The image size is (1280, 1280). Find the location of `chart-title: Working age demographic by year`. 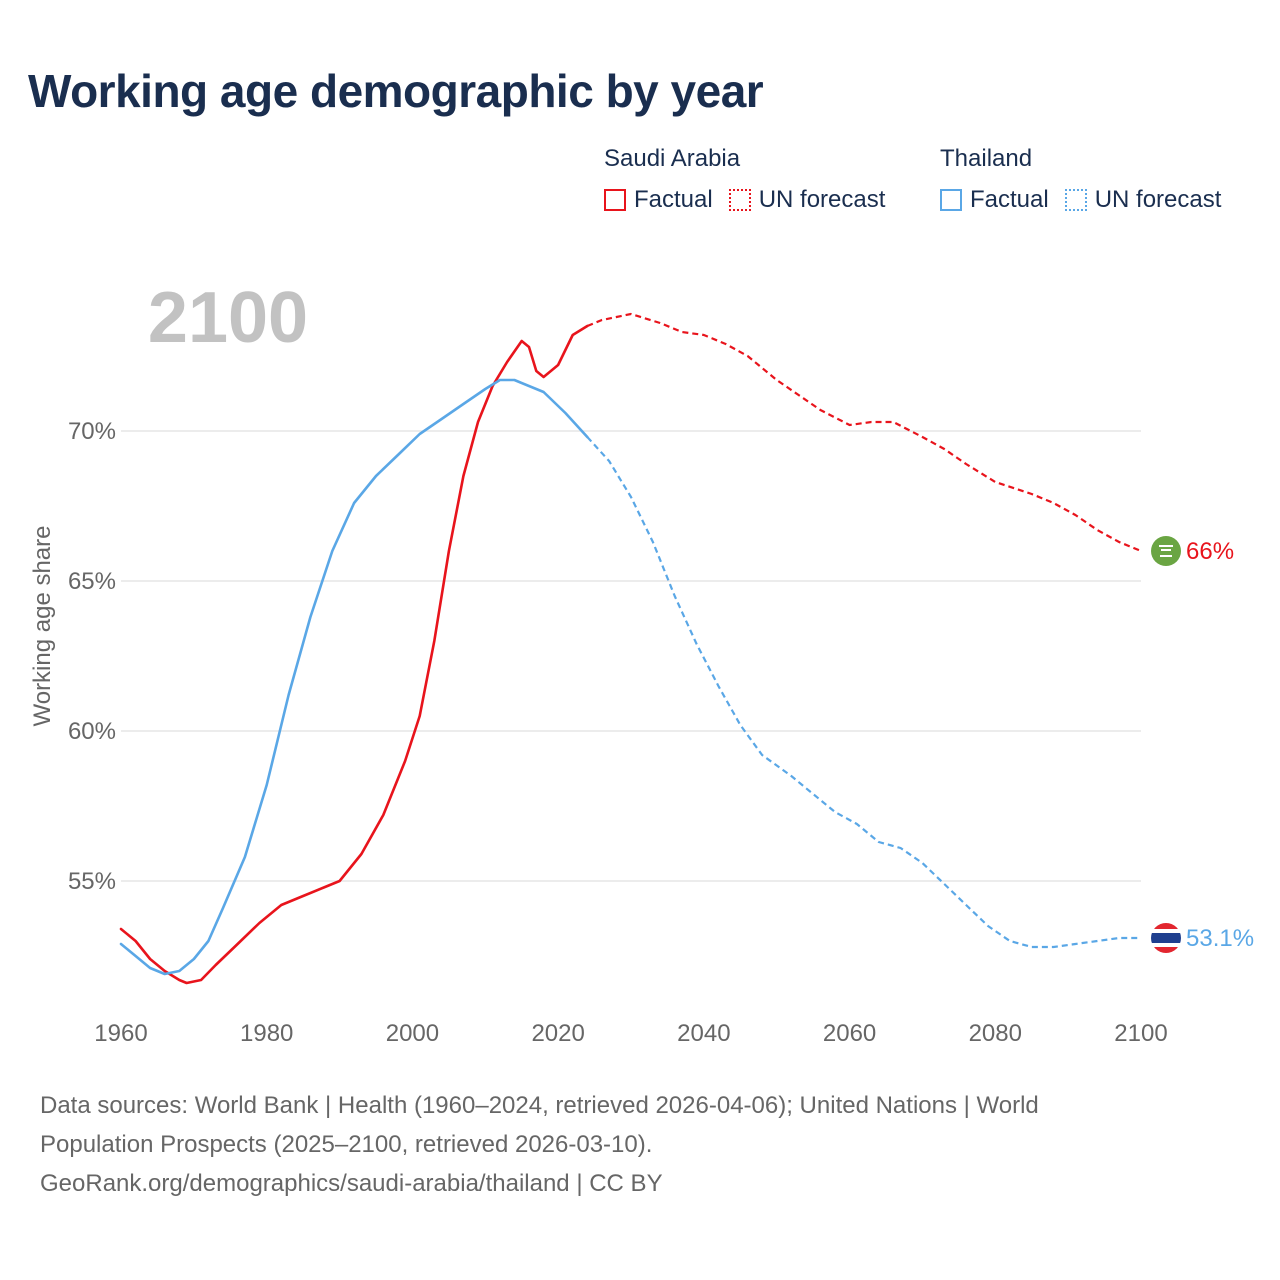

chart-title: Working age demographic by year is located at coordinates (396, 91).